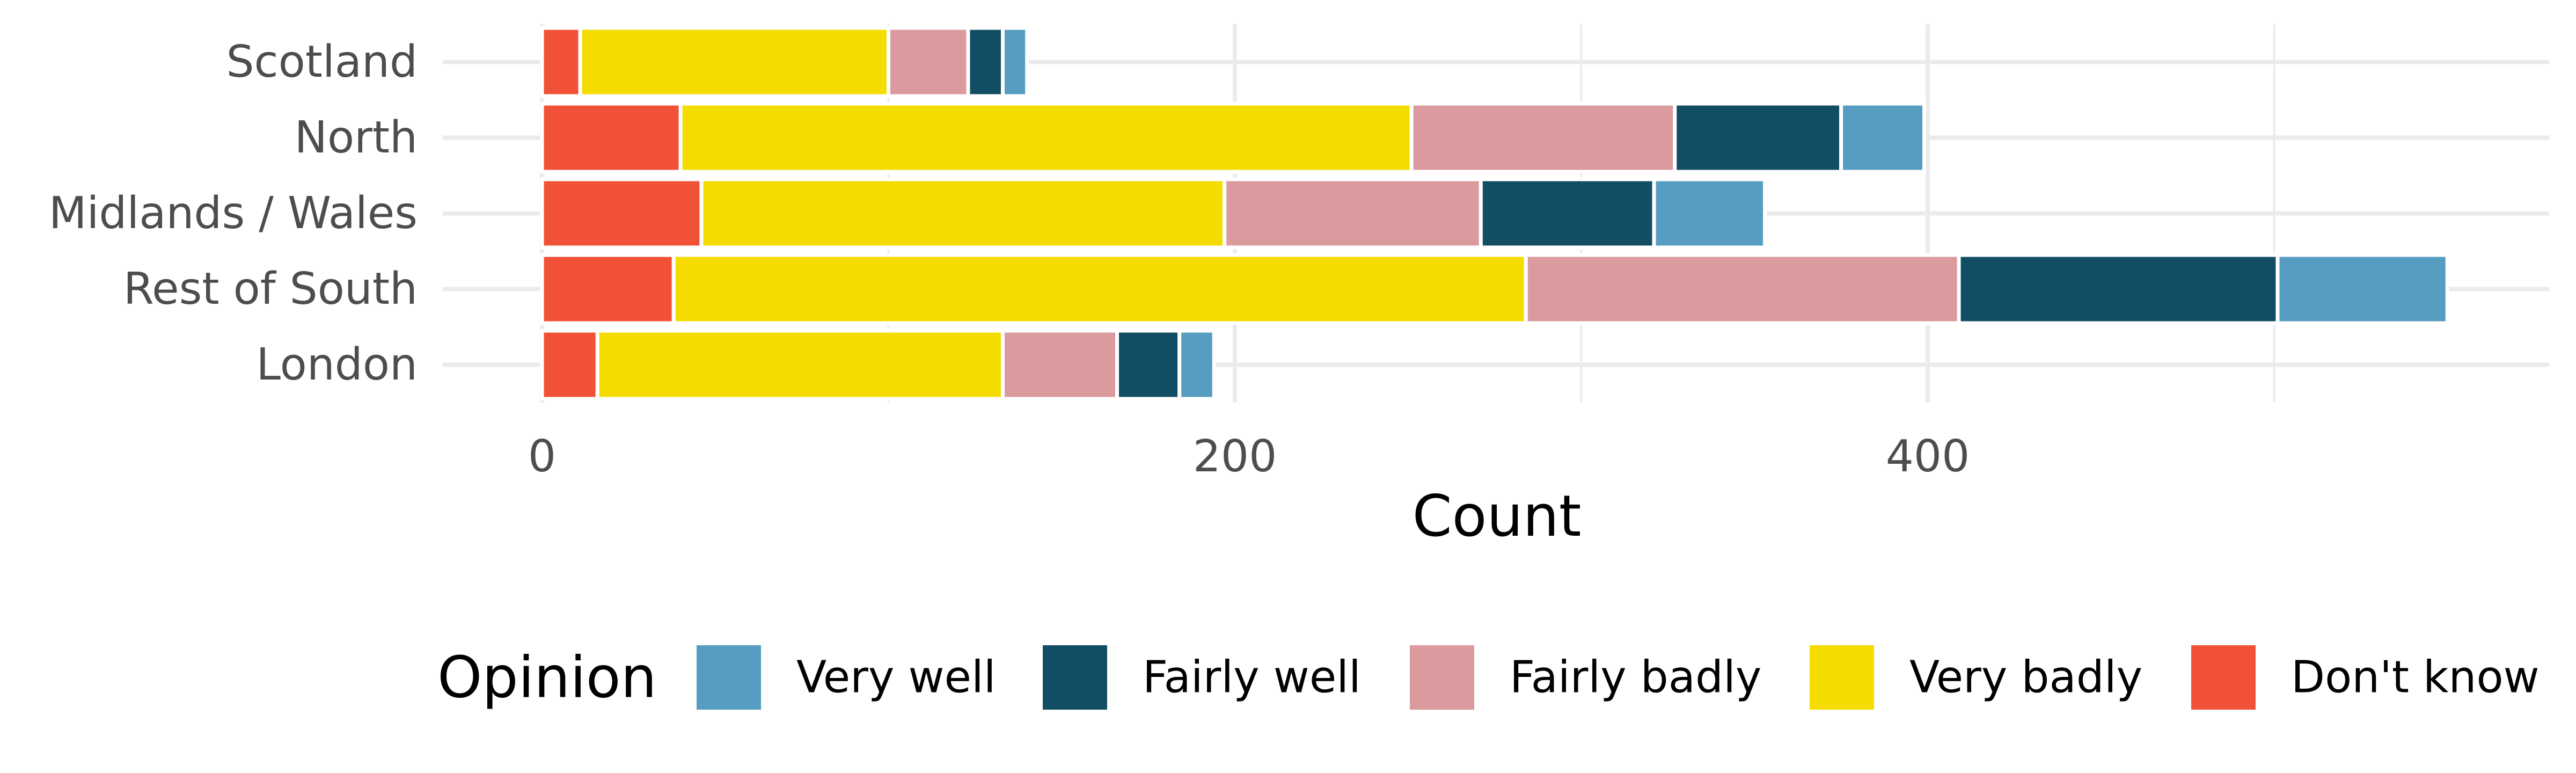 The width and height of the screenshot is (2576, 773). I want to click on x-tick-label: 400, so click(1928, 456).